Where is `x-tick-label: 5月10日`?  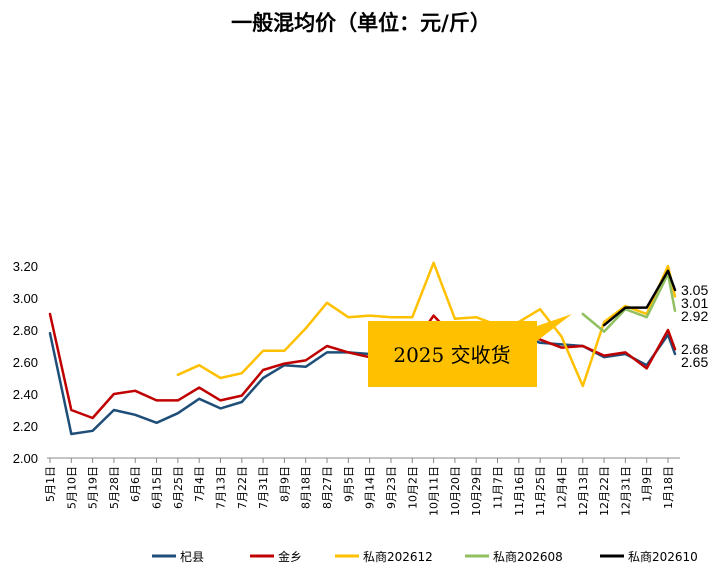 x-tick-label: 5月10日 is located at coordinates (71, 487).